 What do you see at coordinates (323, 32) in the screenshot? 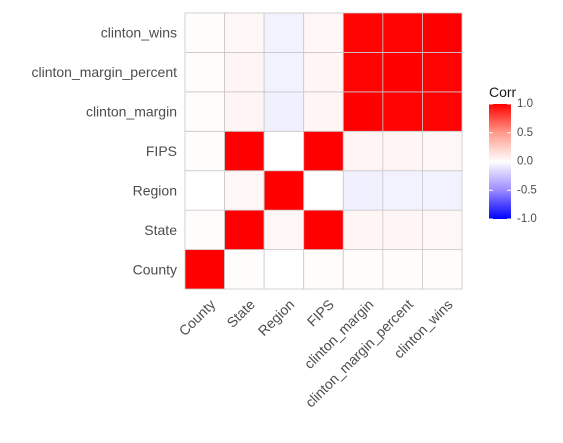
I see `tile-fips-vs-clinton-wins` at bounding box center [323, 32].